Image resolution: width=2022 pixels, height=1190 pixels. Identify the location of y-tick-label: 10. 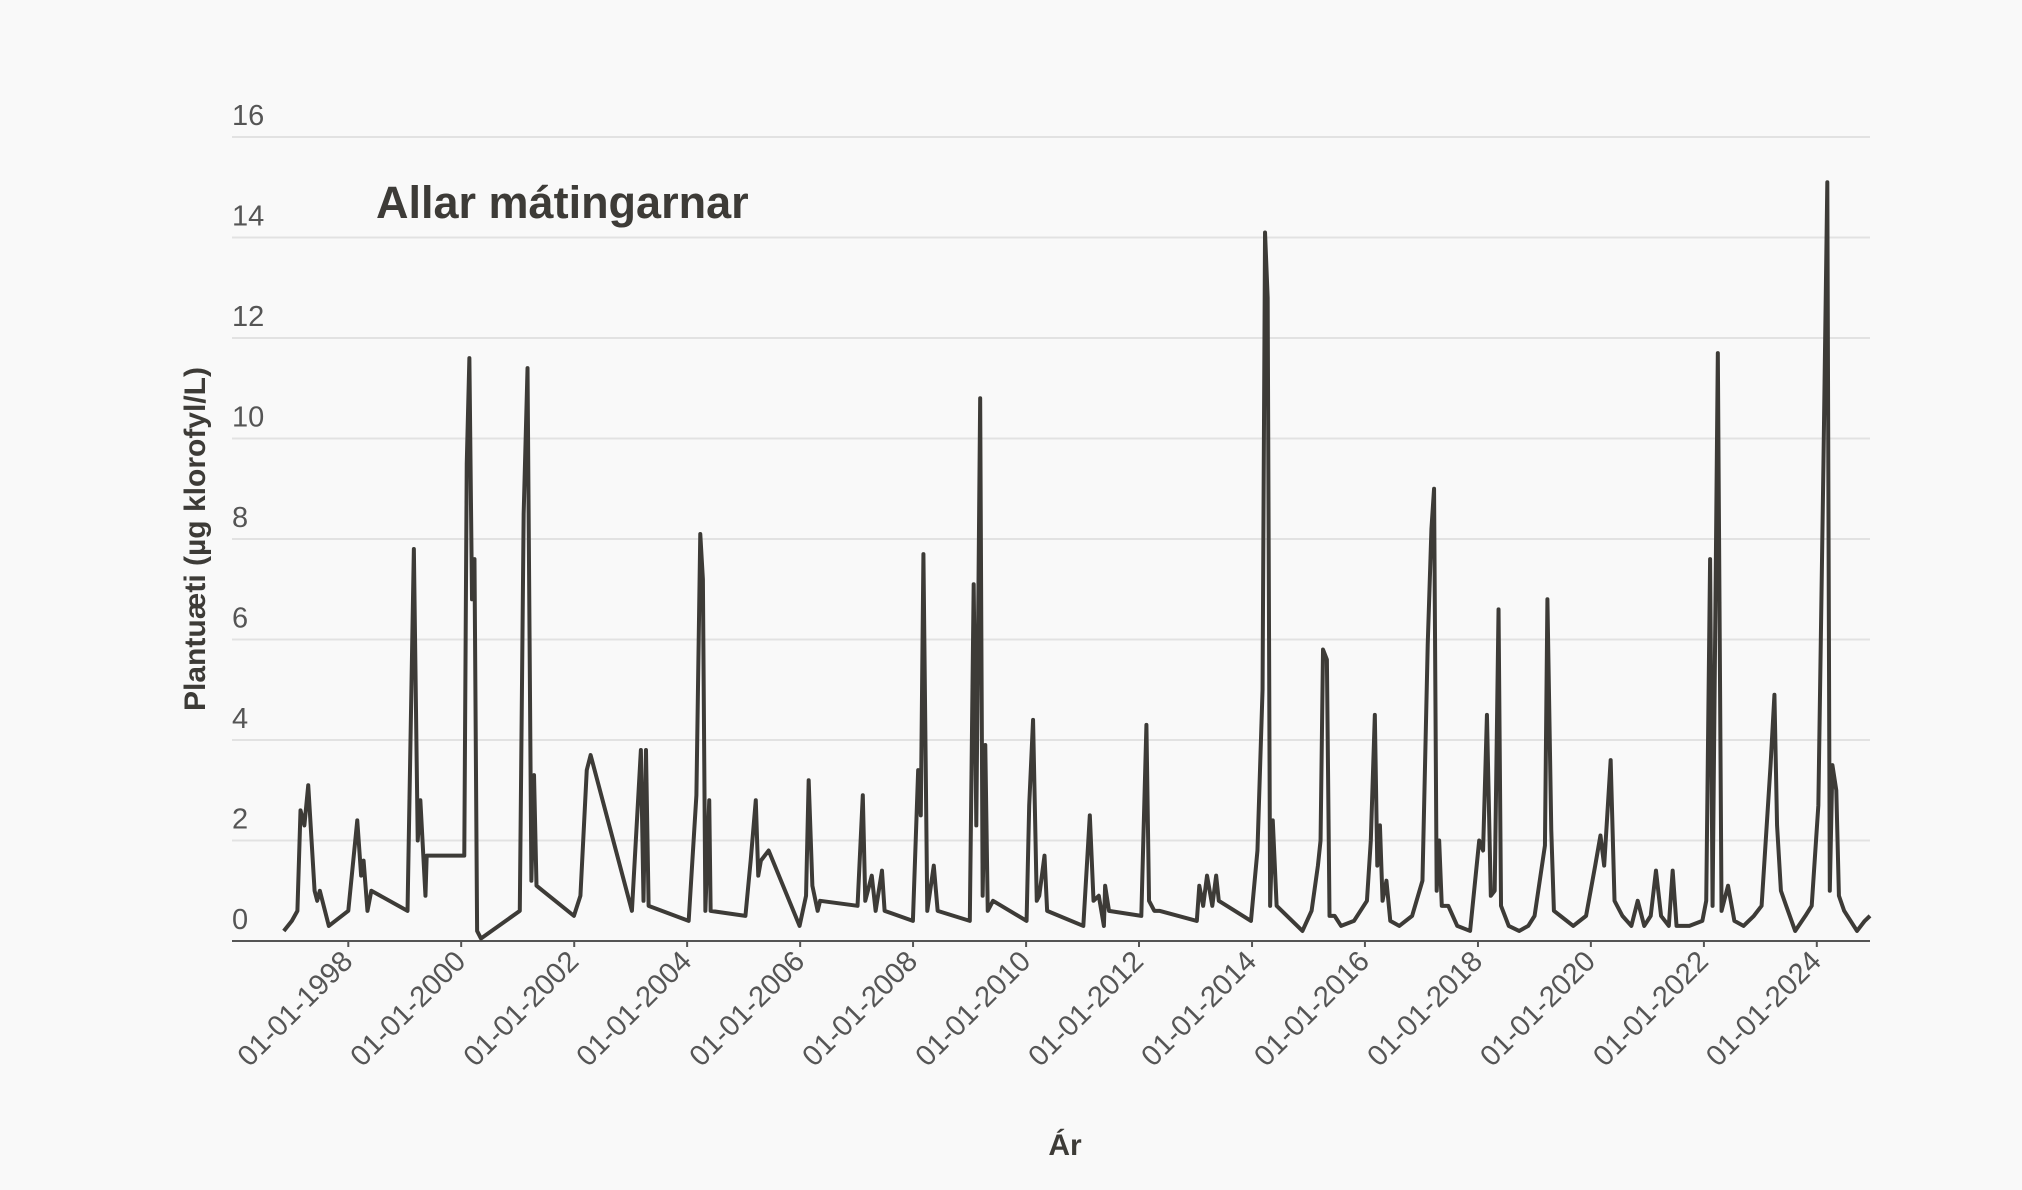
(248, 418).